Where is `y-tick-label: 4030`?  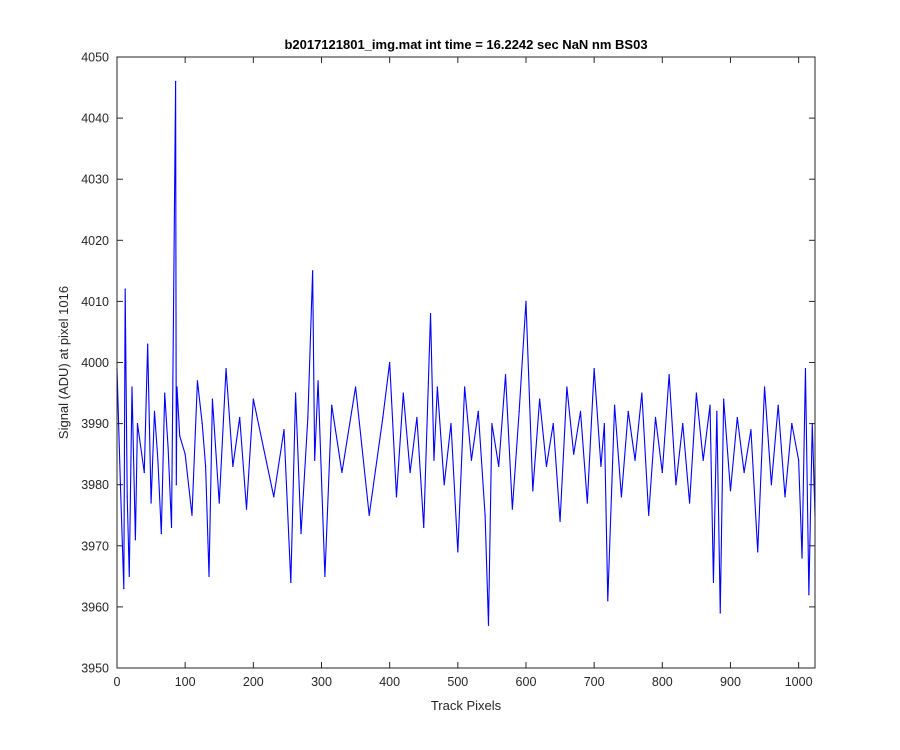 y-tick-label: 4030 is located at coordinates (95, 180).